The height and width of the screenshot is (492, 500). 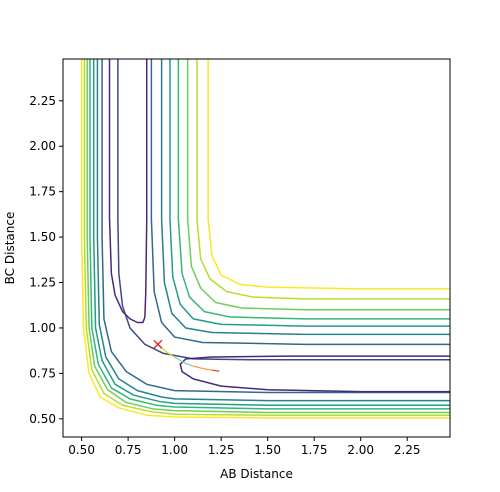 What do you see at coordinates (221, 450) in the screenshot?
I see `x-tick-label: 1.25` at bounding box center [221, 450].